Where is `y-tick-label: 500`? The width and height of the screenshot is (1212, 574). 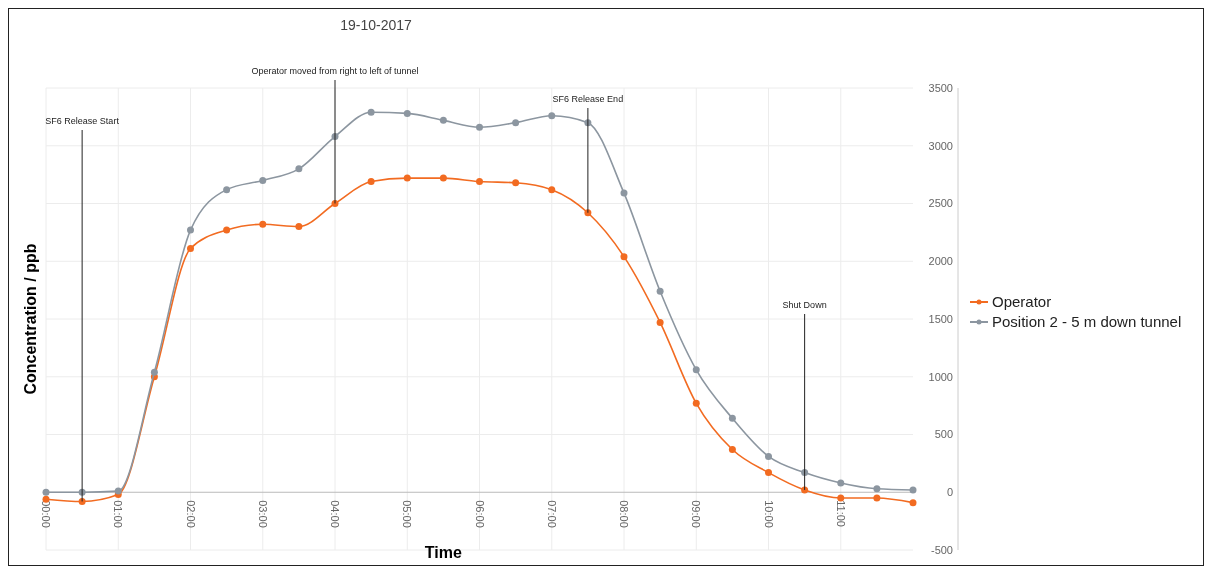
y-tick-label: 500 is located at coordinates (943, 434).